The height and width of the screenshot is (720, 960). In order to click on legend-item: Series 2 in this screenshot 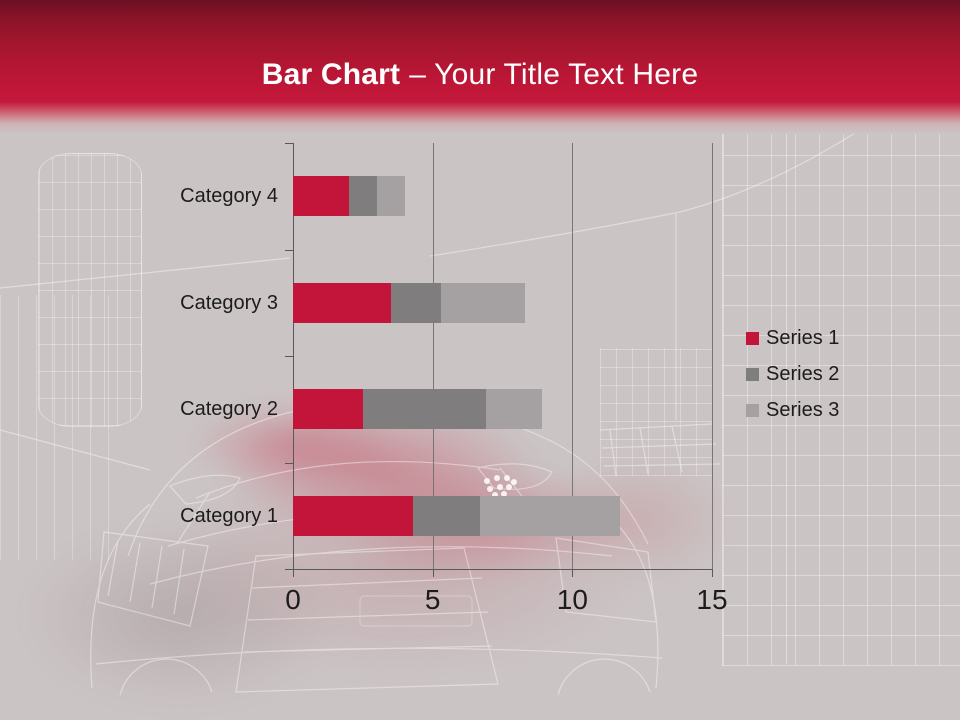, I will do `click(792, 374)`.